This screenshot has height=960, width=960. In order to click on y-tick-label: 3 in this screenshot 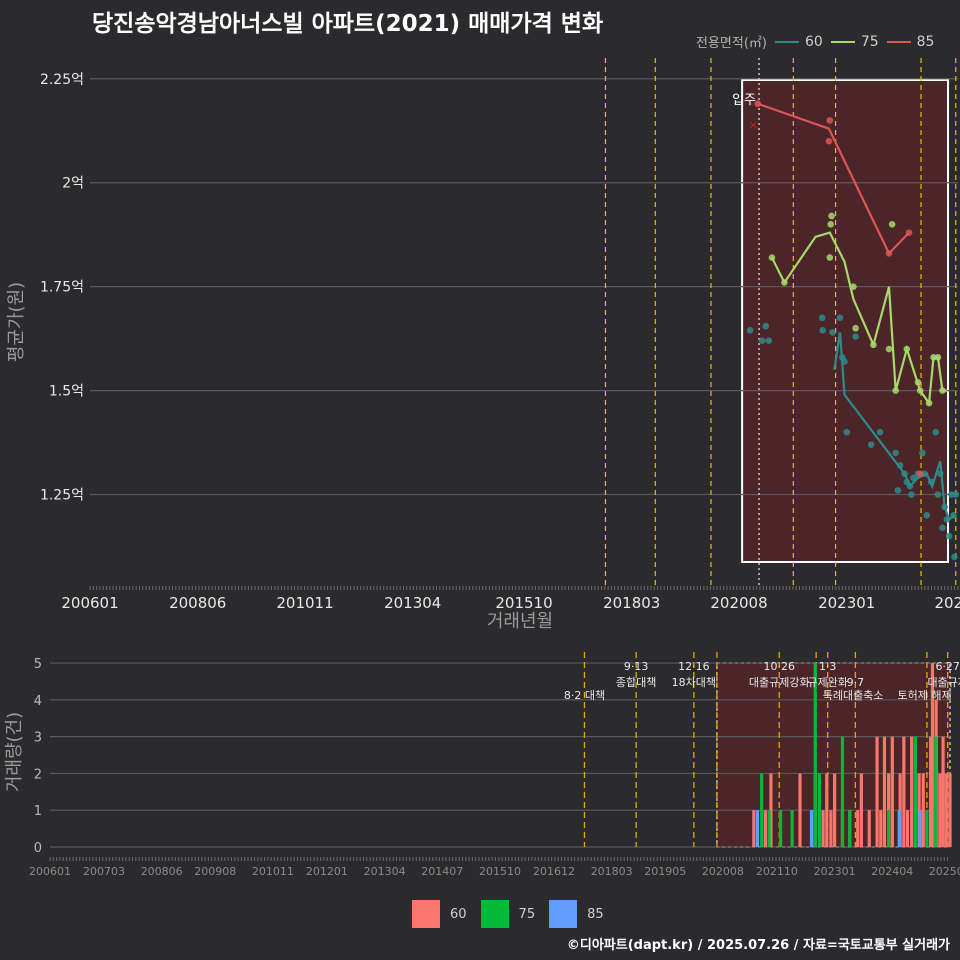, I will do `click(38, 738)`.